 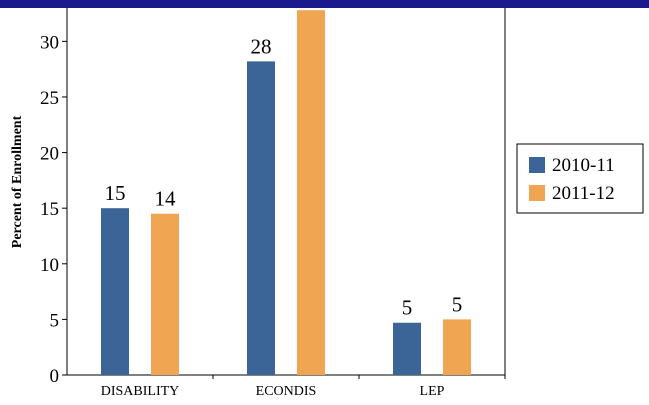 I want to click on y-tick-label: 15, so click(x=49, y=209).